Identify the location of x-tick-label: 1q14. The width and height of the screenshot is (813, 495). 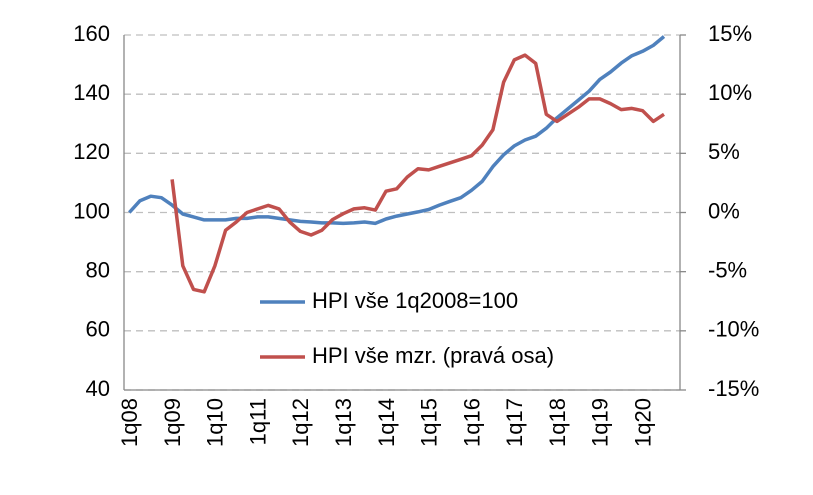
(386, 422).